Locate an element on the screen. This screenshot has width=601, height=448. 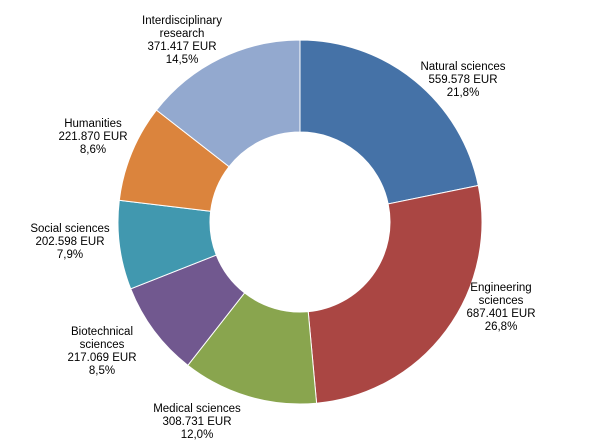
slice-label-percent: 8,5% is located at coordinates (102, 371).